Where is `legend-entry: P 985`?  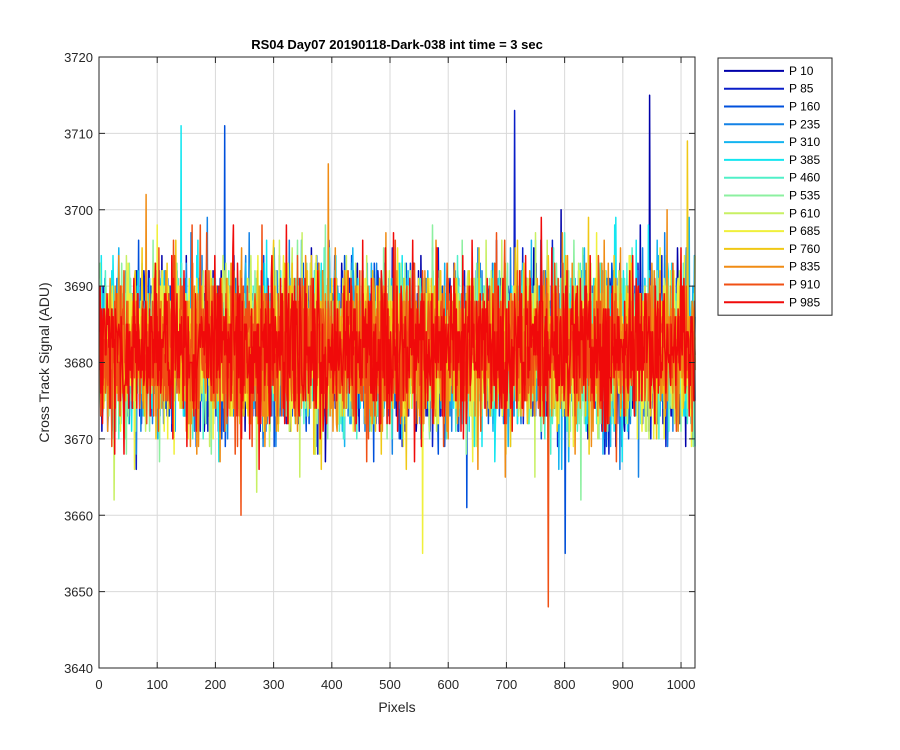 legend-entry: P 985 is located at coordinates (804, 302).